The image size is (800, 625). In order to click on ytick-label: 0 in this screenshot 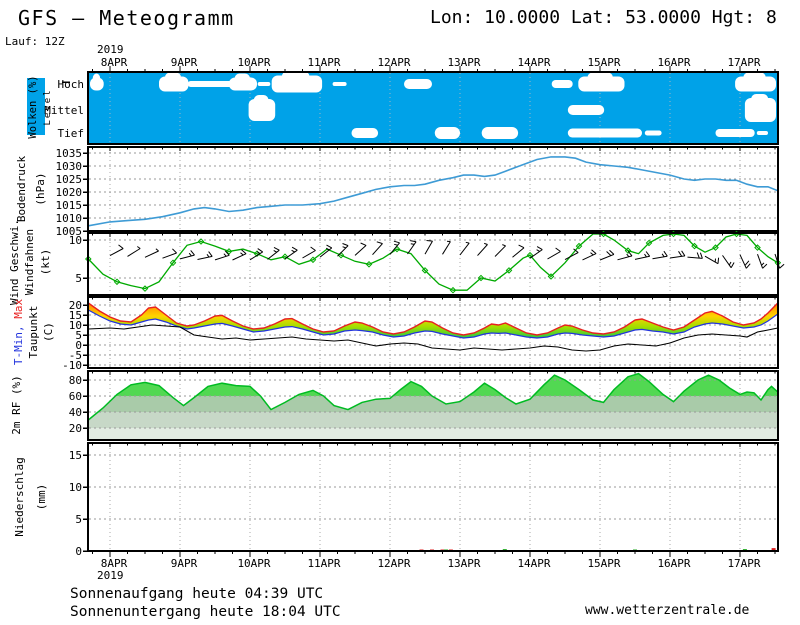, I will do `click(78, 551)`.